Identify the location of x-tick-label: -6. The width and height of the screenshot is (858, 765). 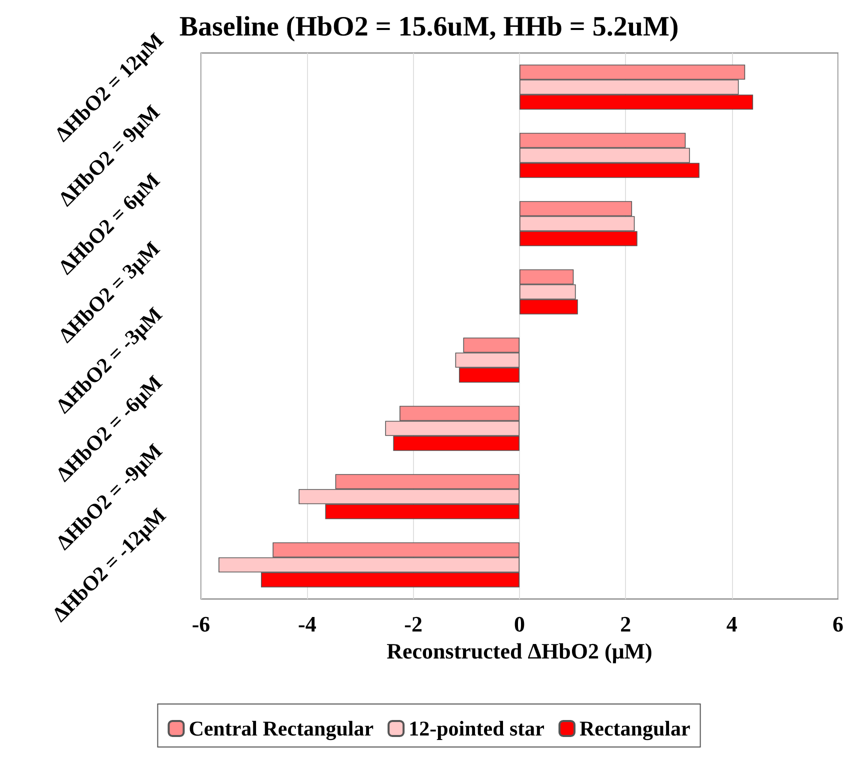
(201, 624).